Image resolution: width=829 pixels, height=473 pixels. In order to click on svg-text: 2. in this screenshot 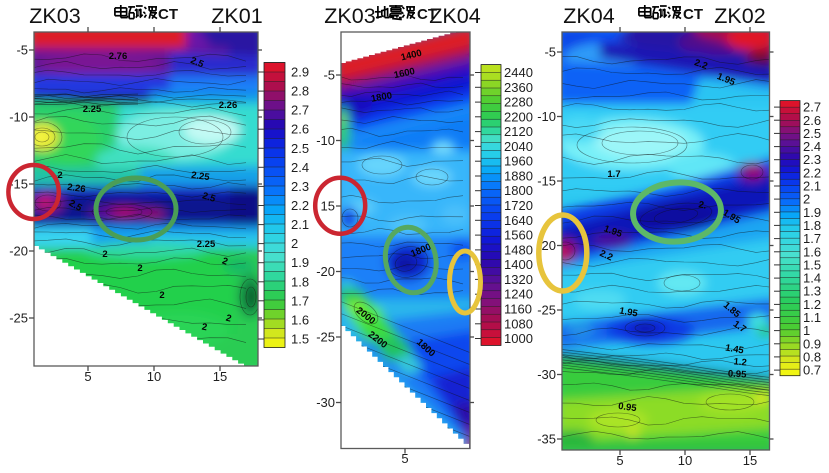, I will do `click(703, 205)`.